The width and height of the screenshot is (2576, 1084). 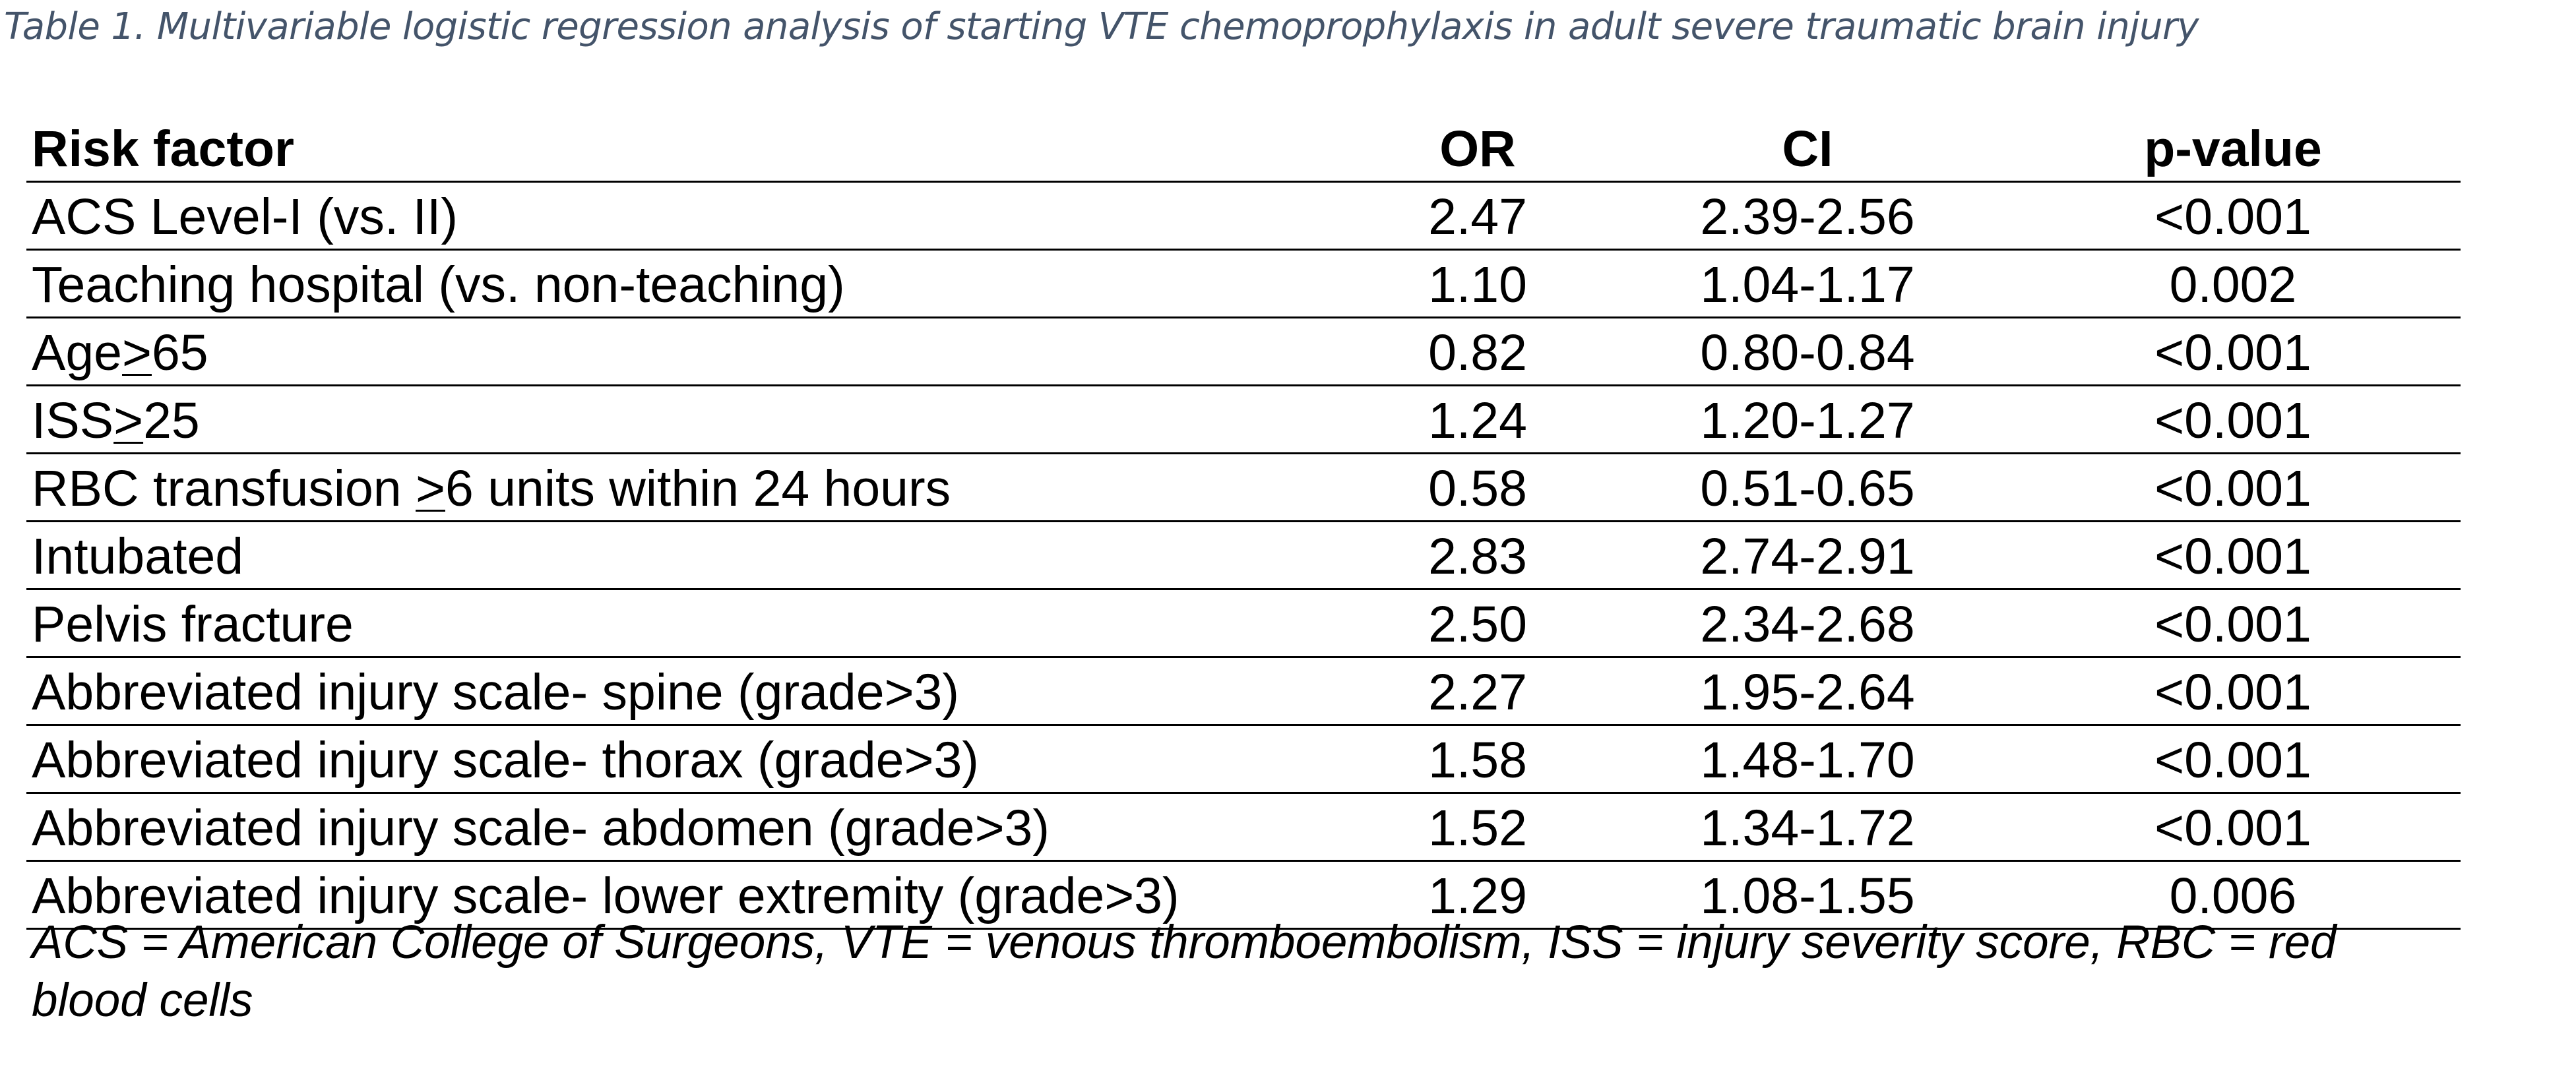 I want to click on confidence-interval-cell: 1.34-1.72, so click(x=1807, y=828).